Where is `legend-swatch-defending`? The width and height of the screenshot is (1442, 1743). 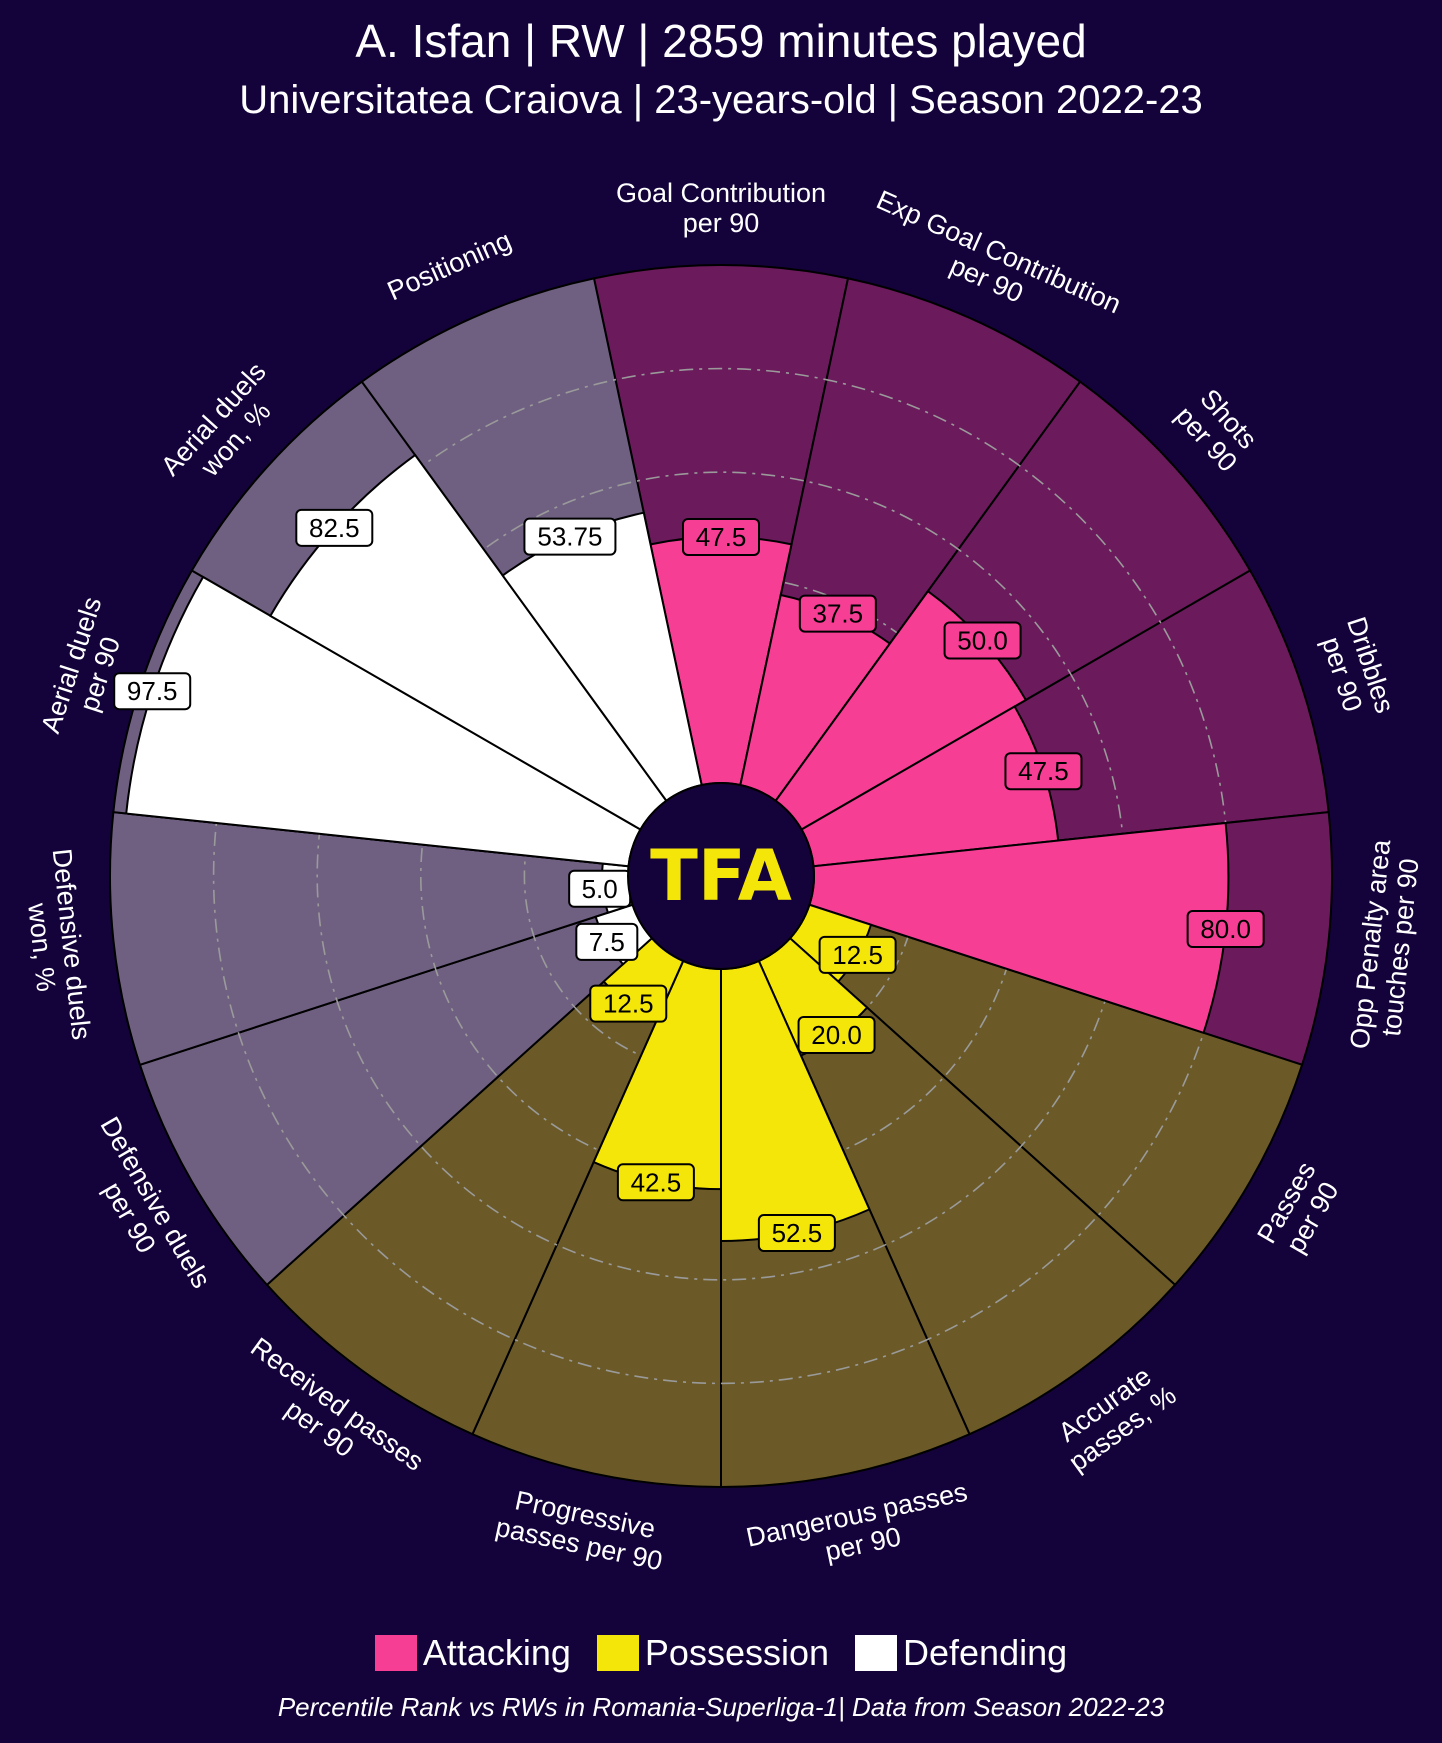 legend-swatch-defending is located at coordinates (876, 1653).